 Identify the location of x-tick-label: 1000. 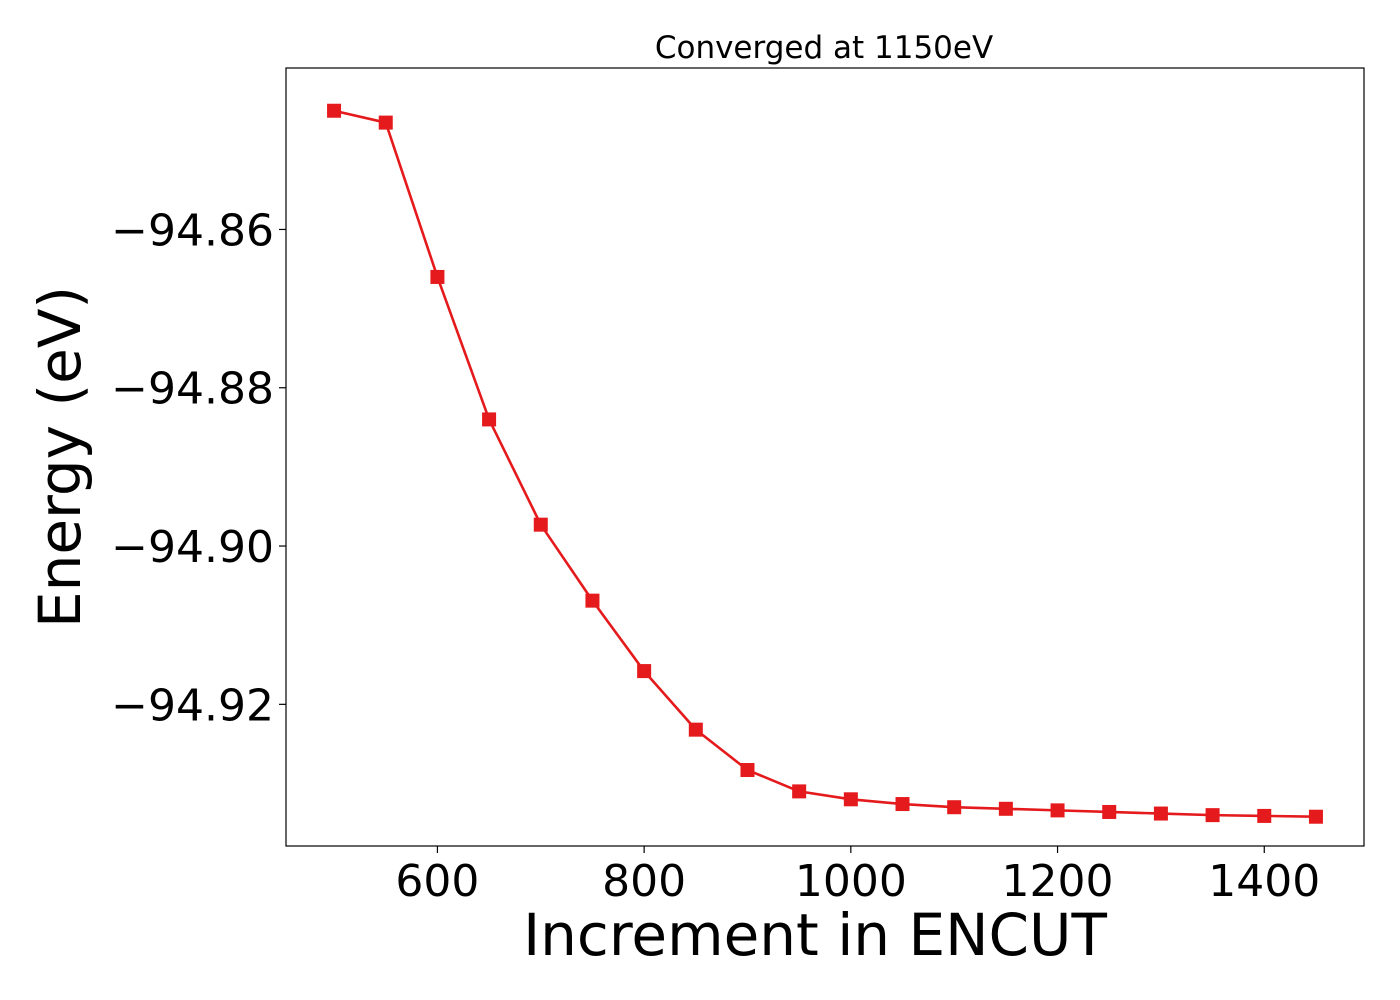
(851, 881).